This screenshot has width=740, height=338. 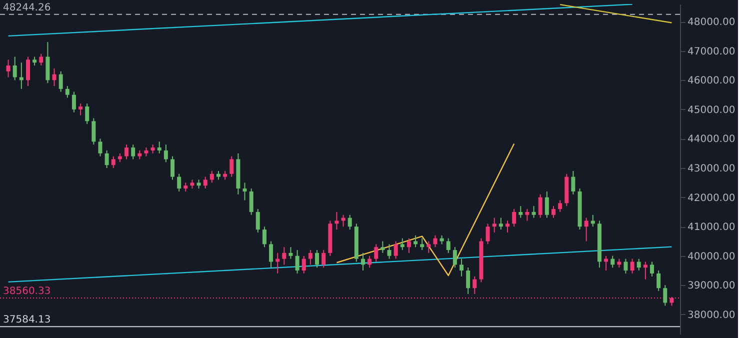 I want to click on y-tick-label: 38000.00, so click(x=712, y=315).